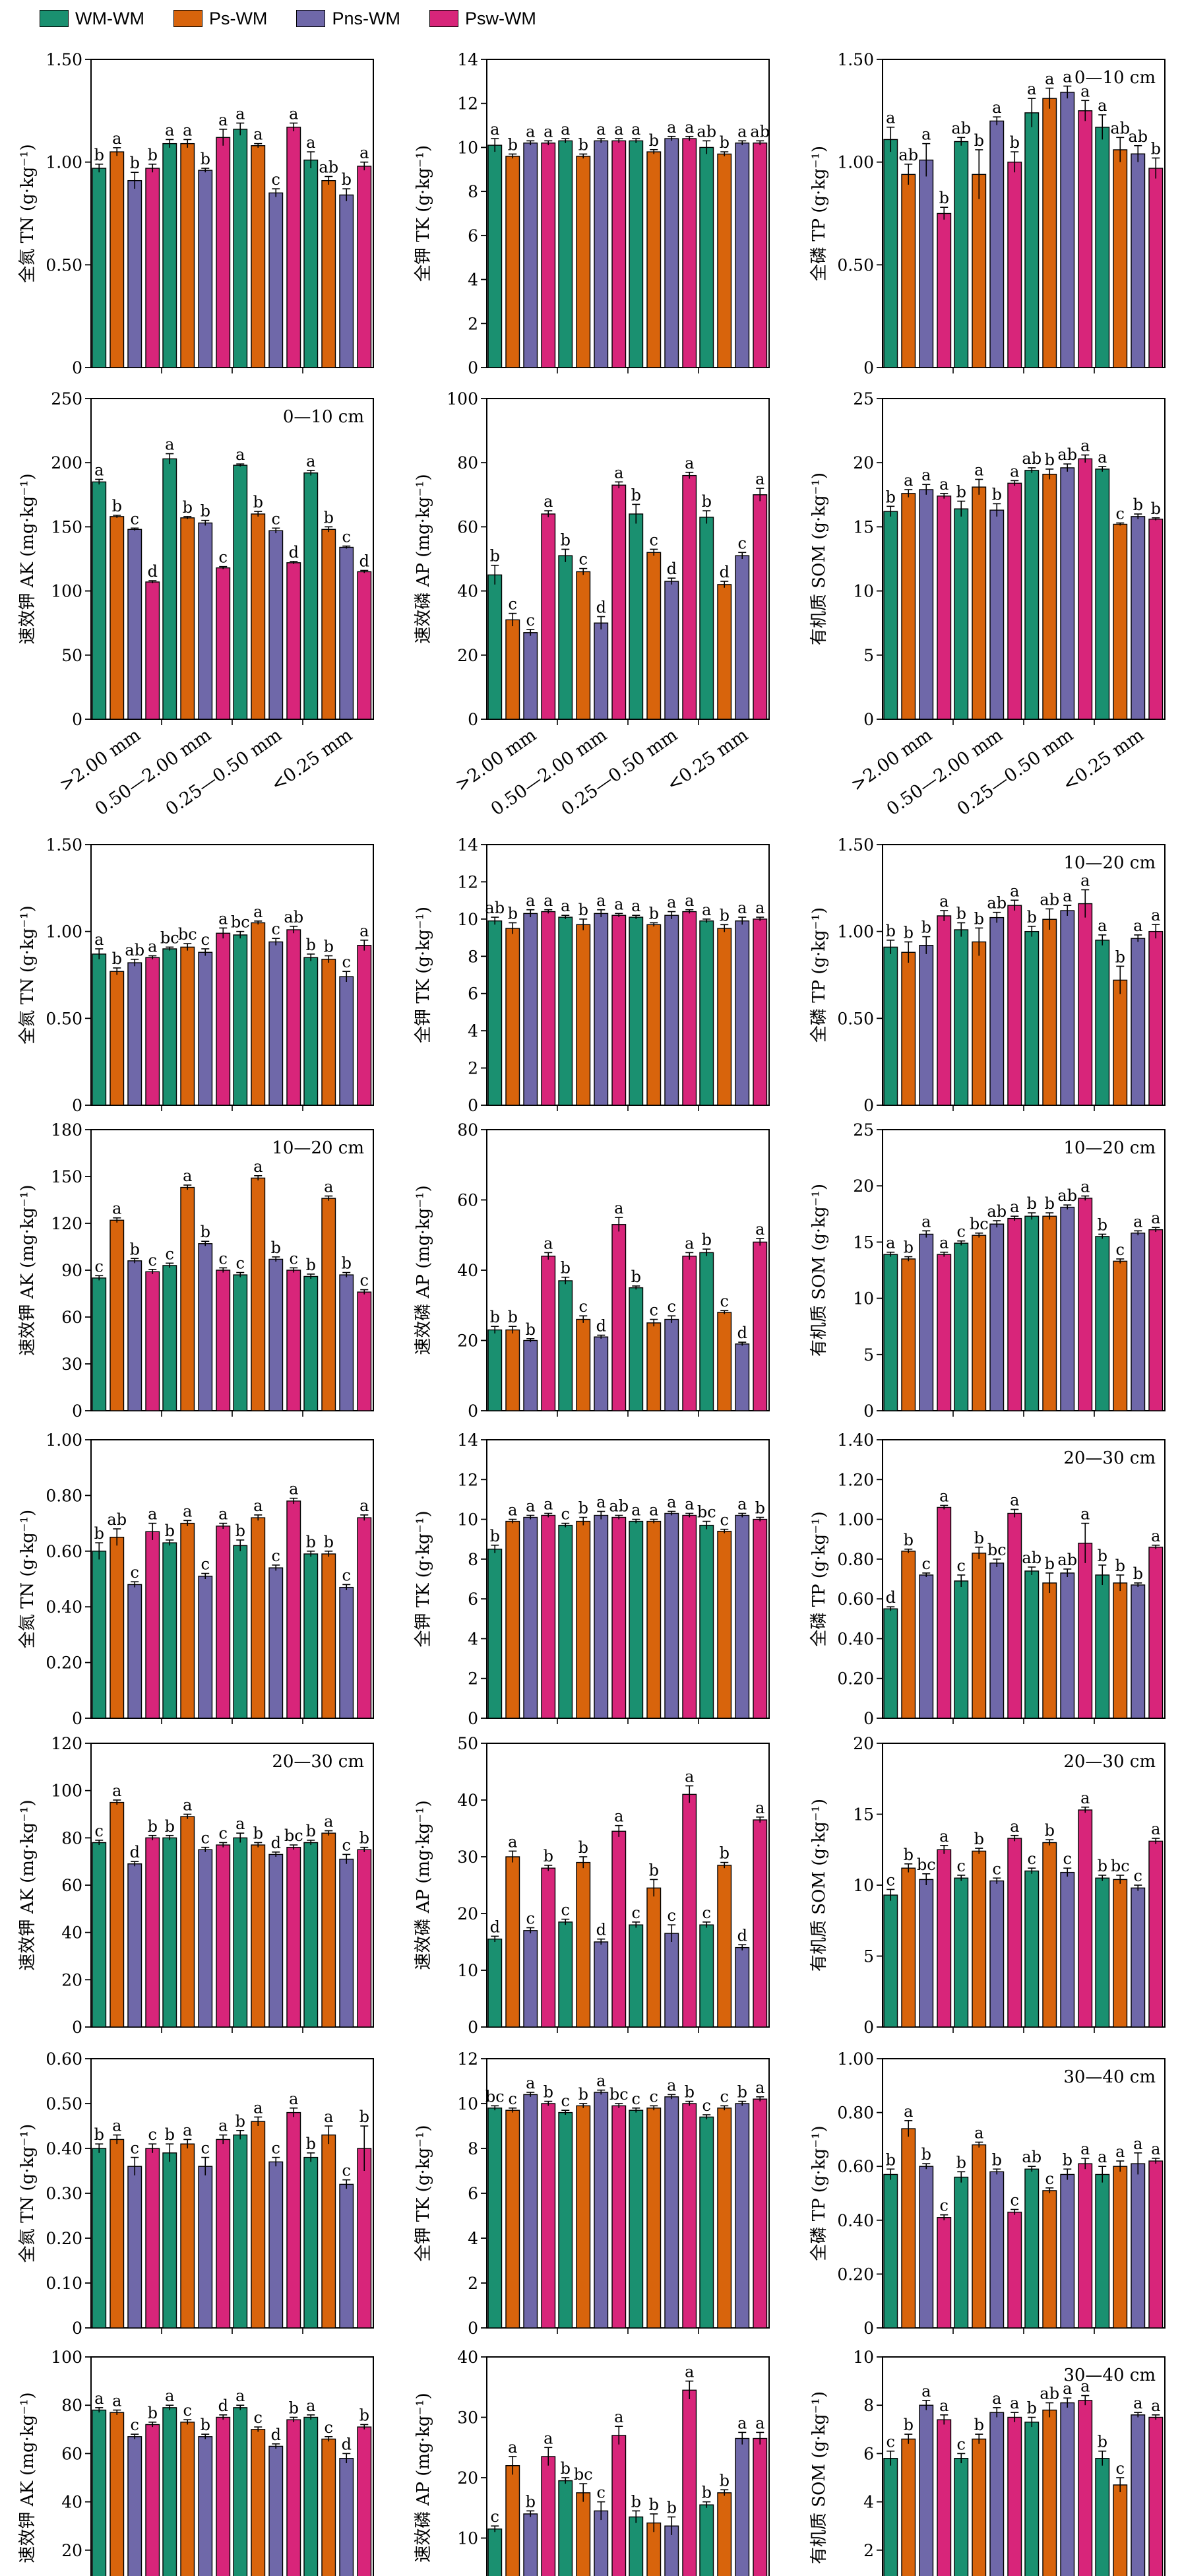 The width and height of the screenshot is (1182, 2576). I want to click on y-tick-label: 10, so click(467, 2103).